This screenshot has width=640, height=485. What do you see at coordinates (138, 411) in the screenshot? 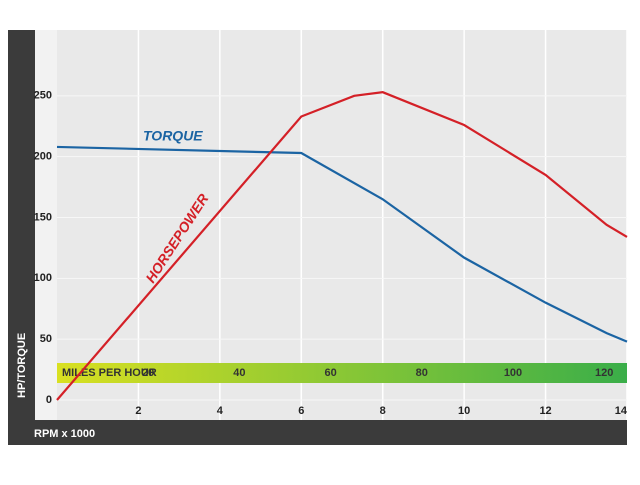
I see `x-tick-label: 2` at bounding box center [138, 411].